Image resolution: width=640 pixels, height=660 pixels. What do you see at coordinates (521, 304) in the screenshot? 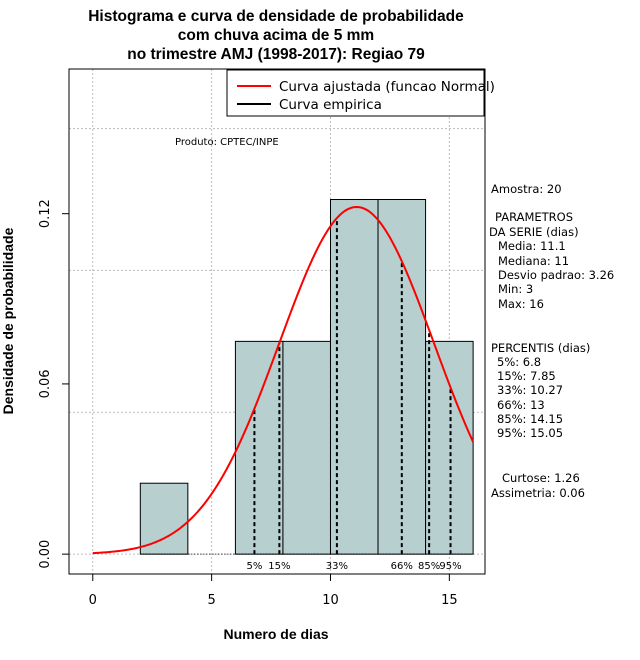
I see `stat-max: Max: 16` at bounding box center [521, 304].